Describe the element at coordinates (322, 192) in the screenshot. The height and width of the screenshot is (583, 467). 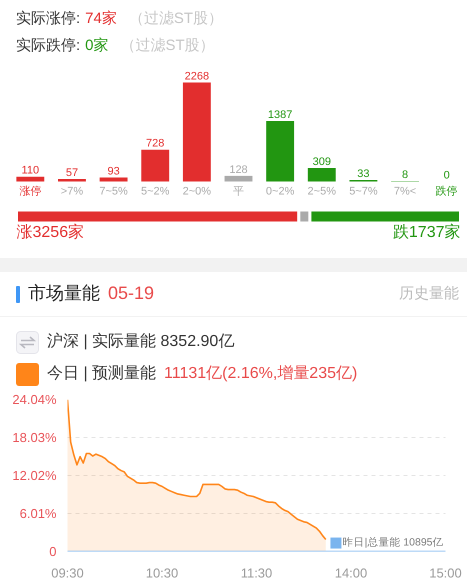
I see `x-tick-label: 2~5%` at that location.